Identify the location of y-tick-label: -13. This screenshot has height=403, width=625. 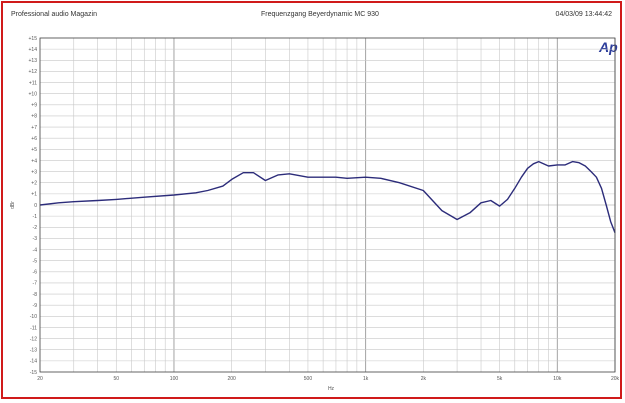
(33, 351).